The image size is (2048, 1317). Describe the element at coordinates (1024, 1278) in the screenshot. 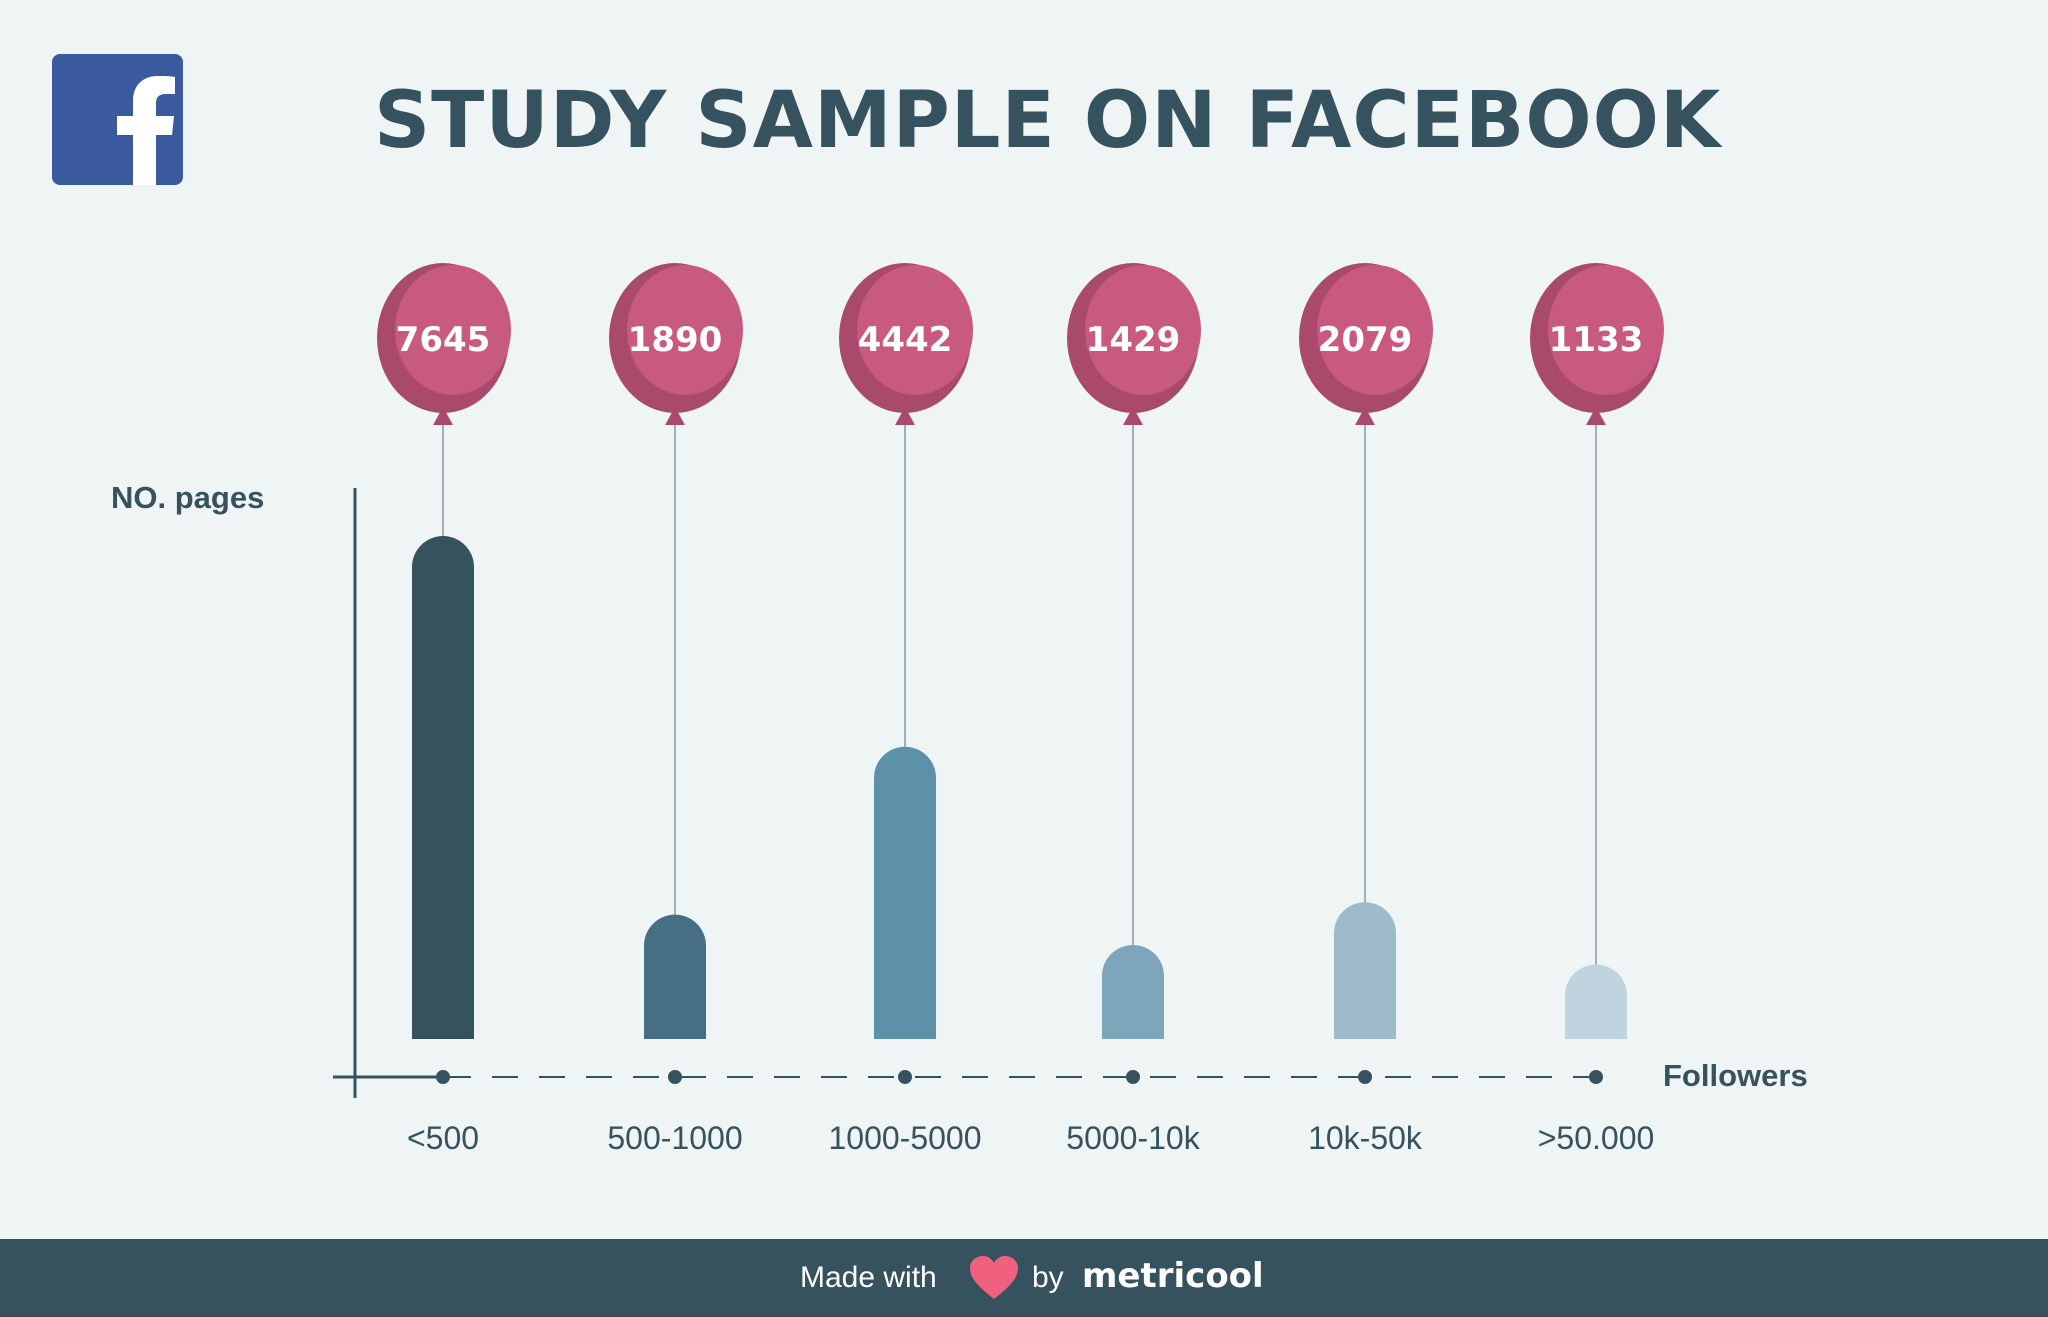

I see `footer: Made with by metricool` at that location.